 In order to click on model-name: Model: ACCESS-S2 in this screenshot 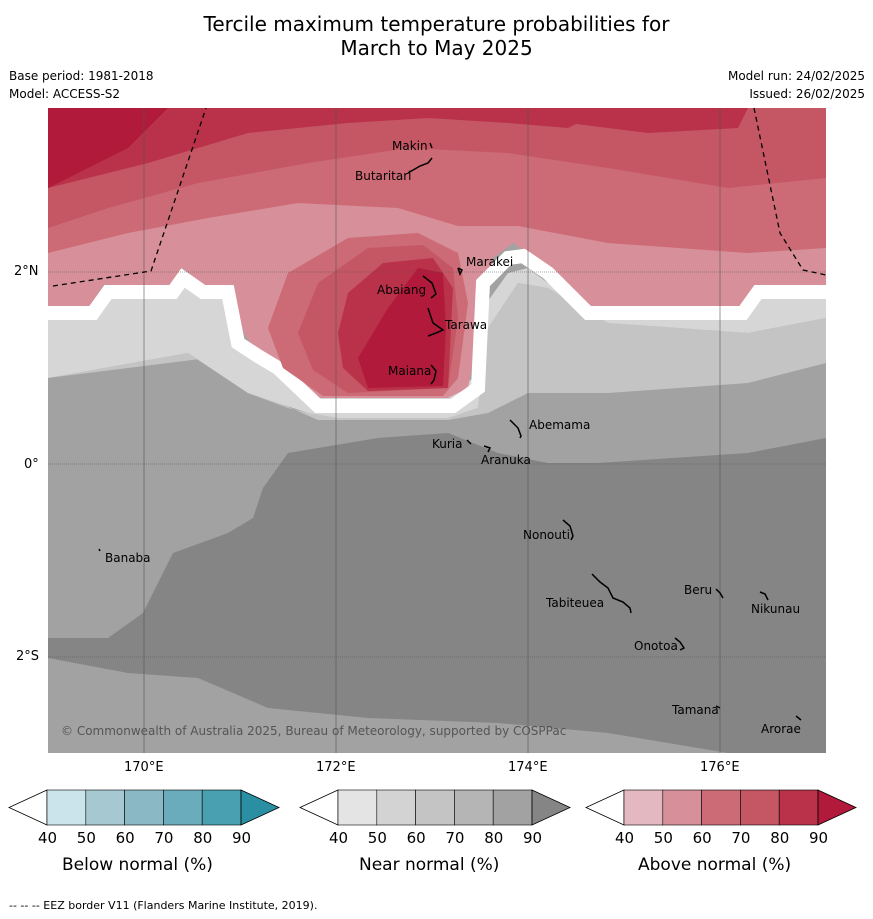, I will do `click(65, 94)`.